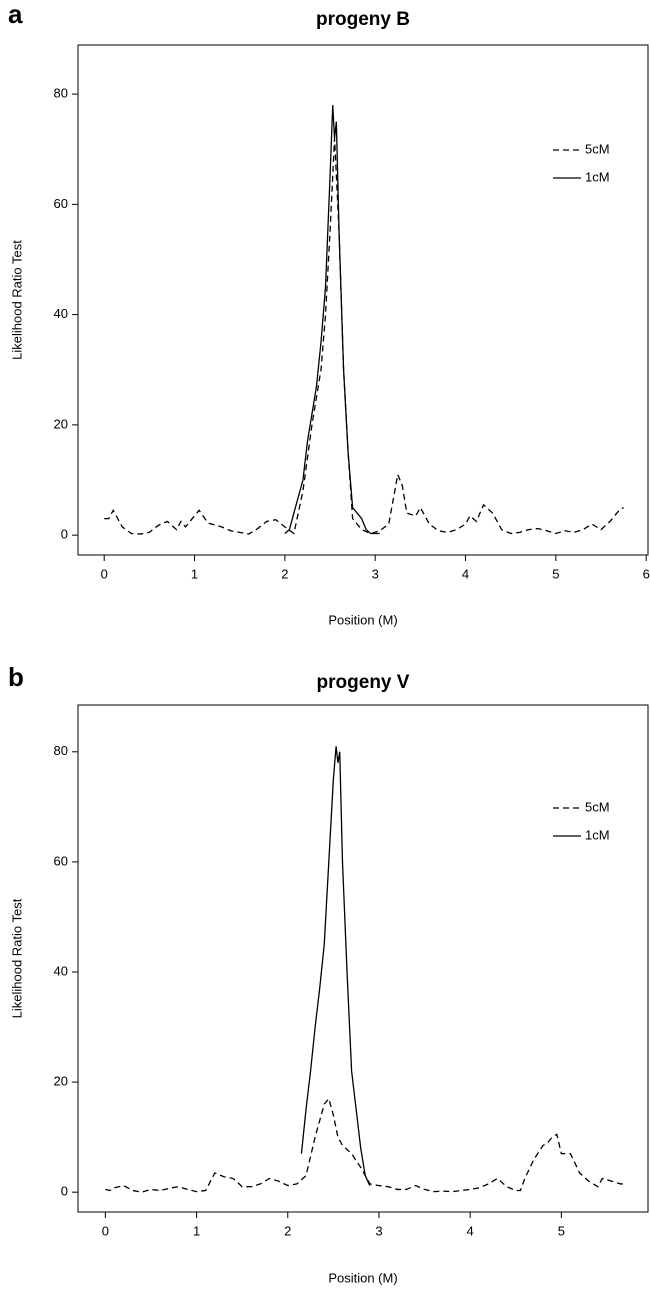 The width and height of the screenshot is (650, 1294). Describe the element at coordinates (363, 682) in the screenshot. I see `chart-title: progeny V` at that location.